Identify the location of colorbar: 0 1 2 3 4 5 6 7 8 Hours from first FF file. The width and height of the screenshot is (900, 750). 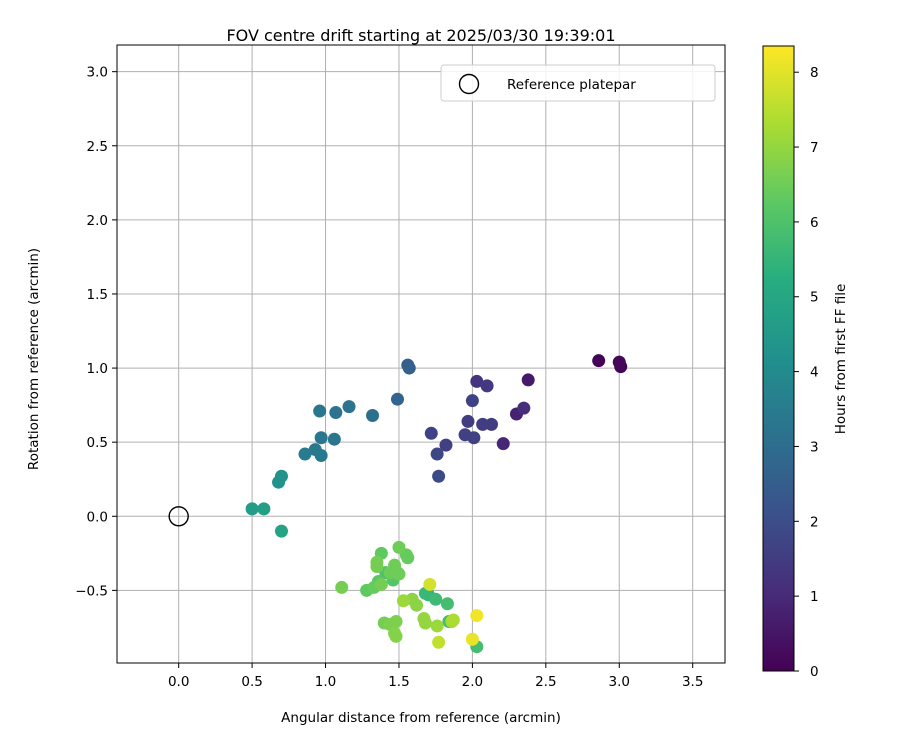
(805, 362).